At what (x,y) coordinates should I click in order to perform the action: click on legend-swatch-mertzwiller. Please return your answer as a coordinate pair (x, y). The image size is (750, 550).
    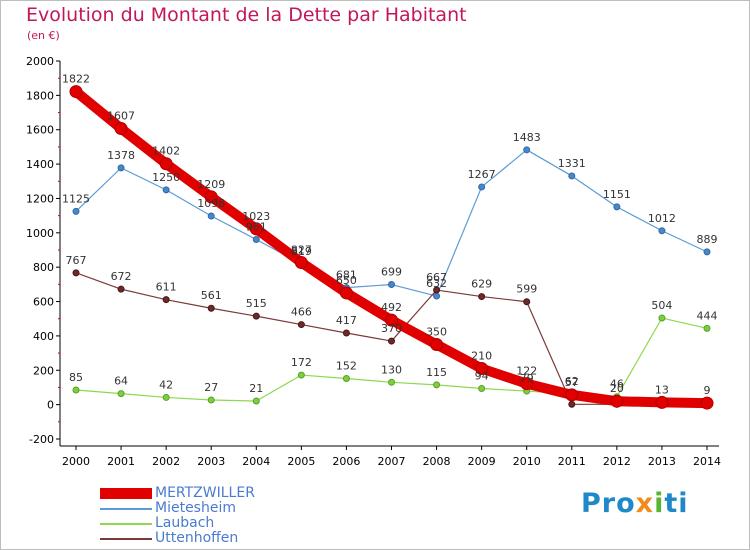
    Looking at the image, I should click on (126, 493).